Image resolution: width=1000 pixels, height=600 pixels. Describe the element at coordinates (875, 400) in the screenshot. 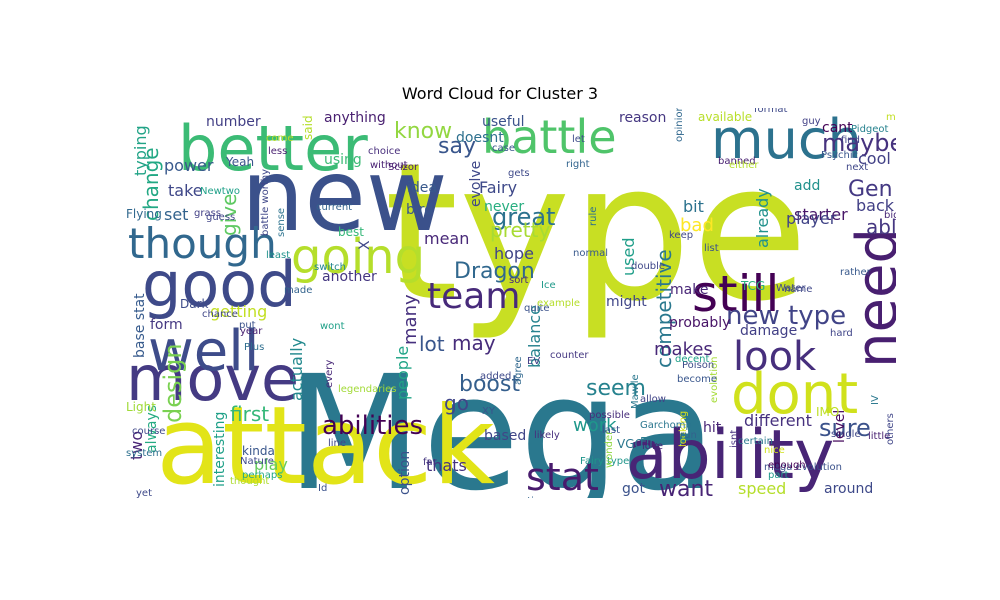

I see `word-iv: IV` at that location.